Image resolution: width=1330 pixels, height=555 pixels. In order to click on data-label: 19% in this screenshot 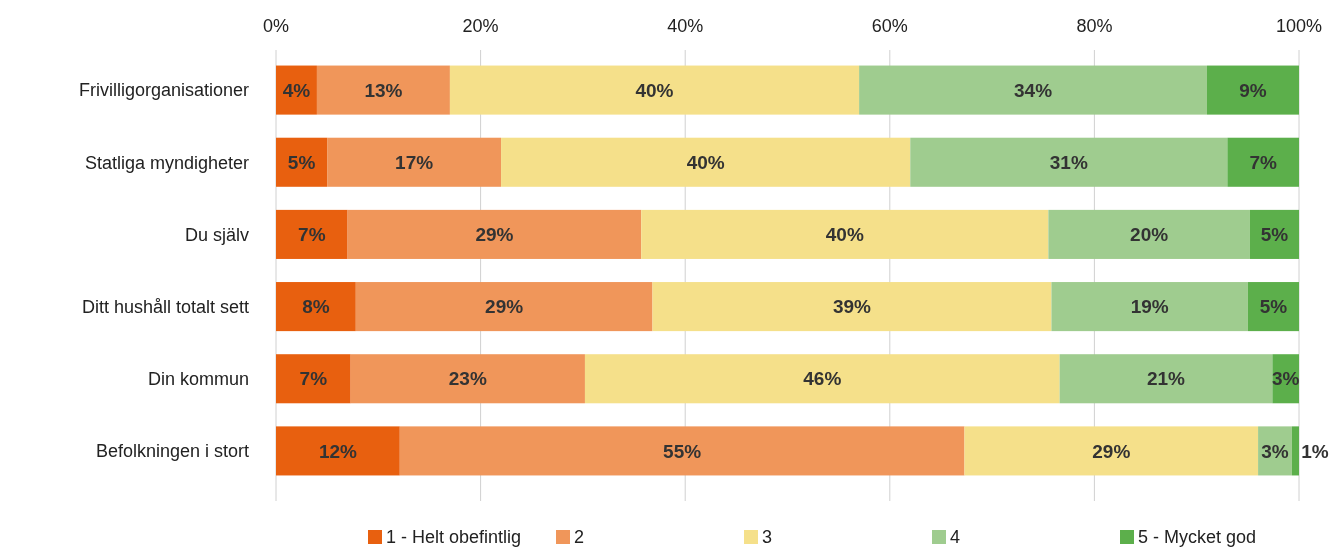, I will do `click(1149, 307)`.